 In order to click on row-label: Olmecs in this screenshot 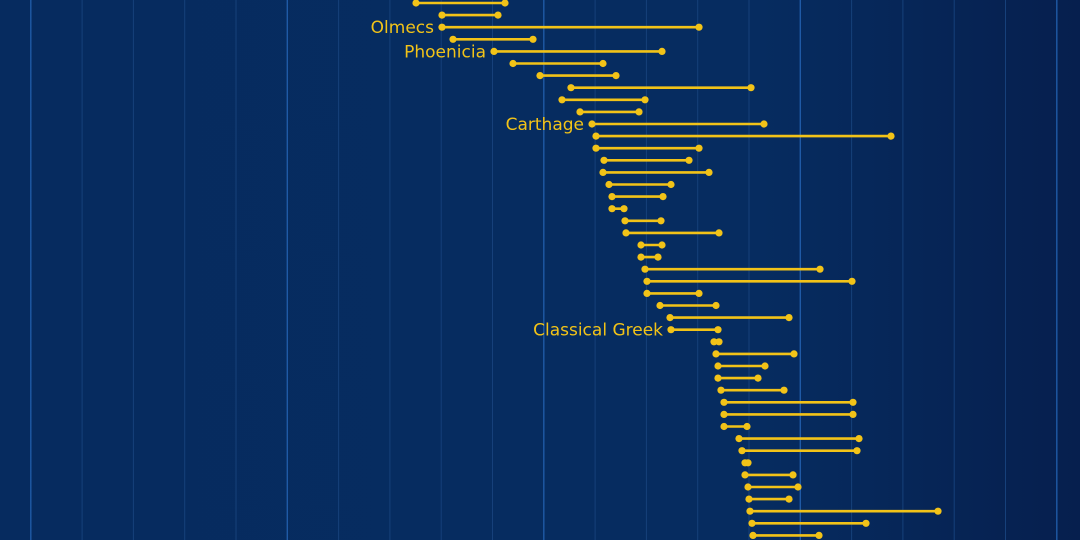, I will do `click(402, 28)`.